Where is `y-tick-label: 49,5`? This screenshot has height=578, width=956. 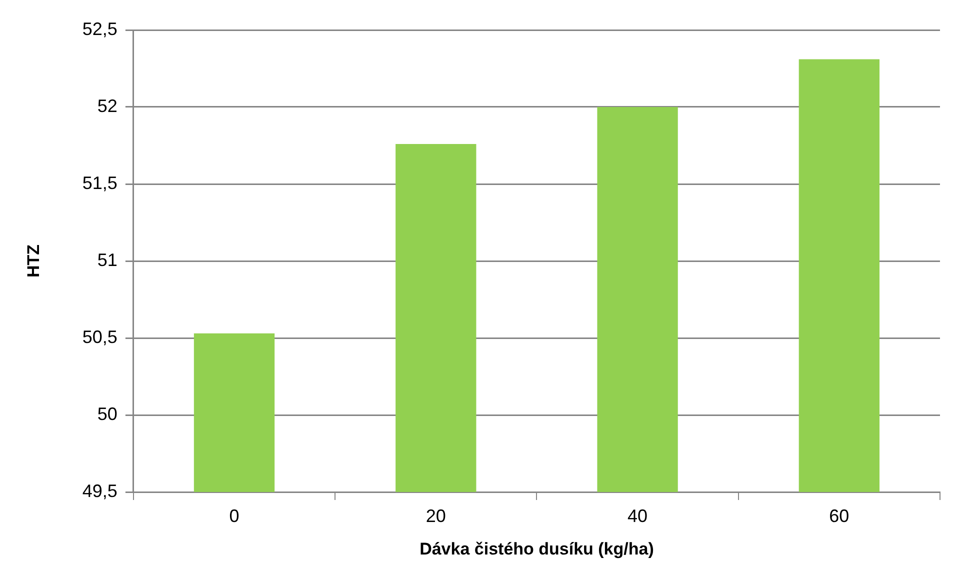
y-tick-label: 49,5 is located at coordinates (100, 490).